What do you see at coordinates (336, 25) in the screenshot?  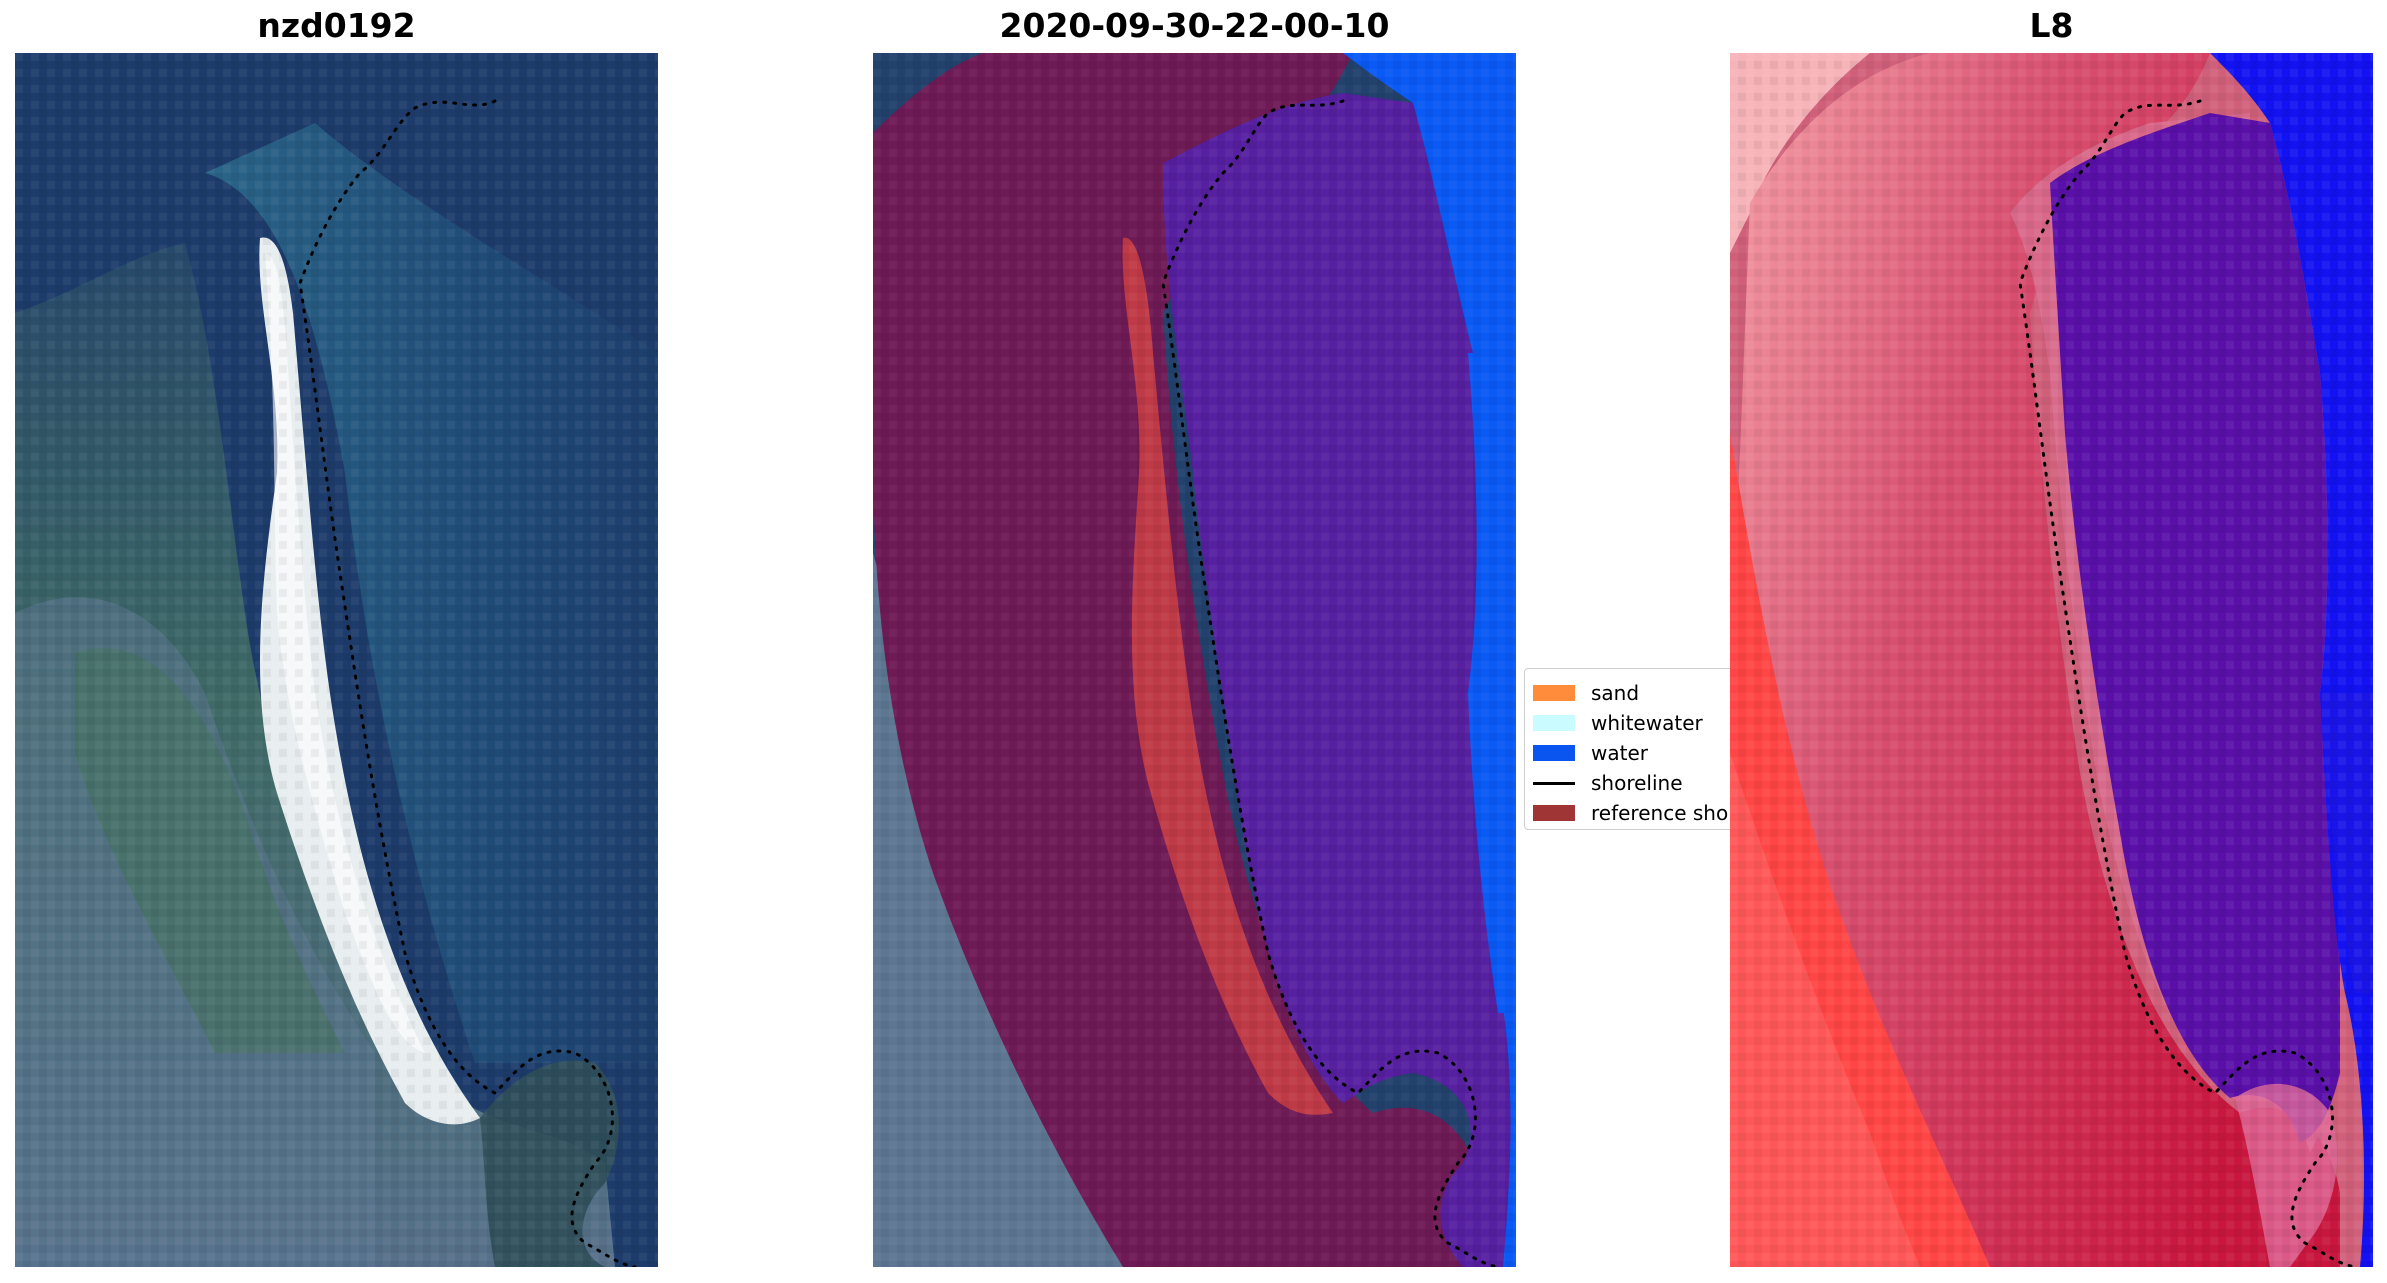 I see `panel-title-site: nzd0192` at bounding box center [336, 25].